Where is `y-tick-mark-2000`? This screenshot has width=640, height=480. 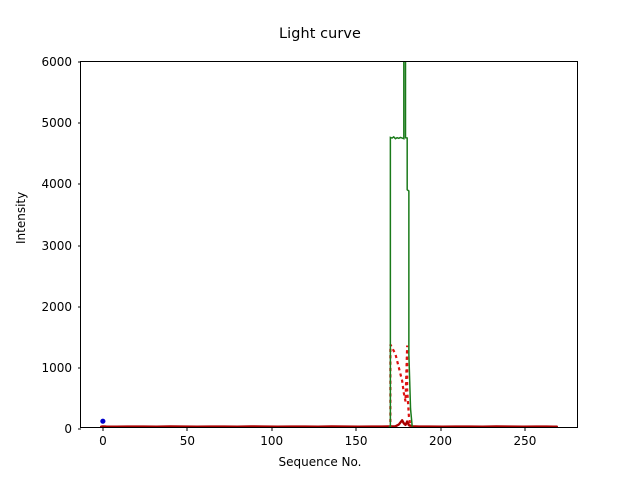
y-tick-mark-2000 is located at coordinates (79, 307).